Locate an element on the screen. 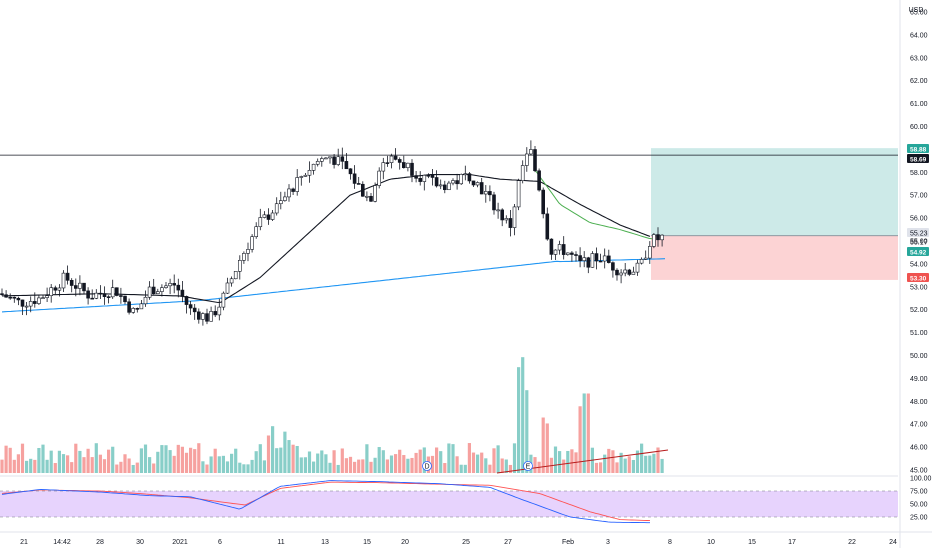  price-tick-label: 56.00 is located at coordinates (919, 219).